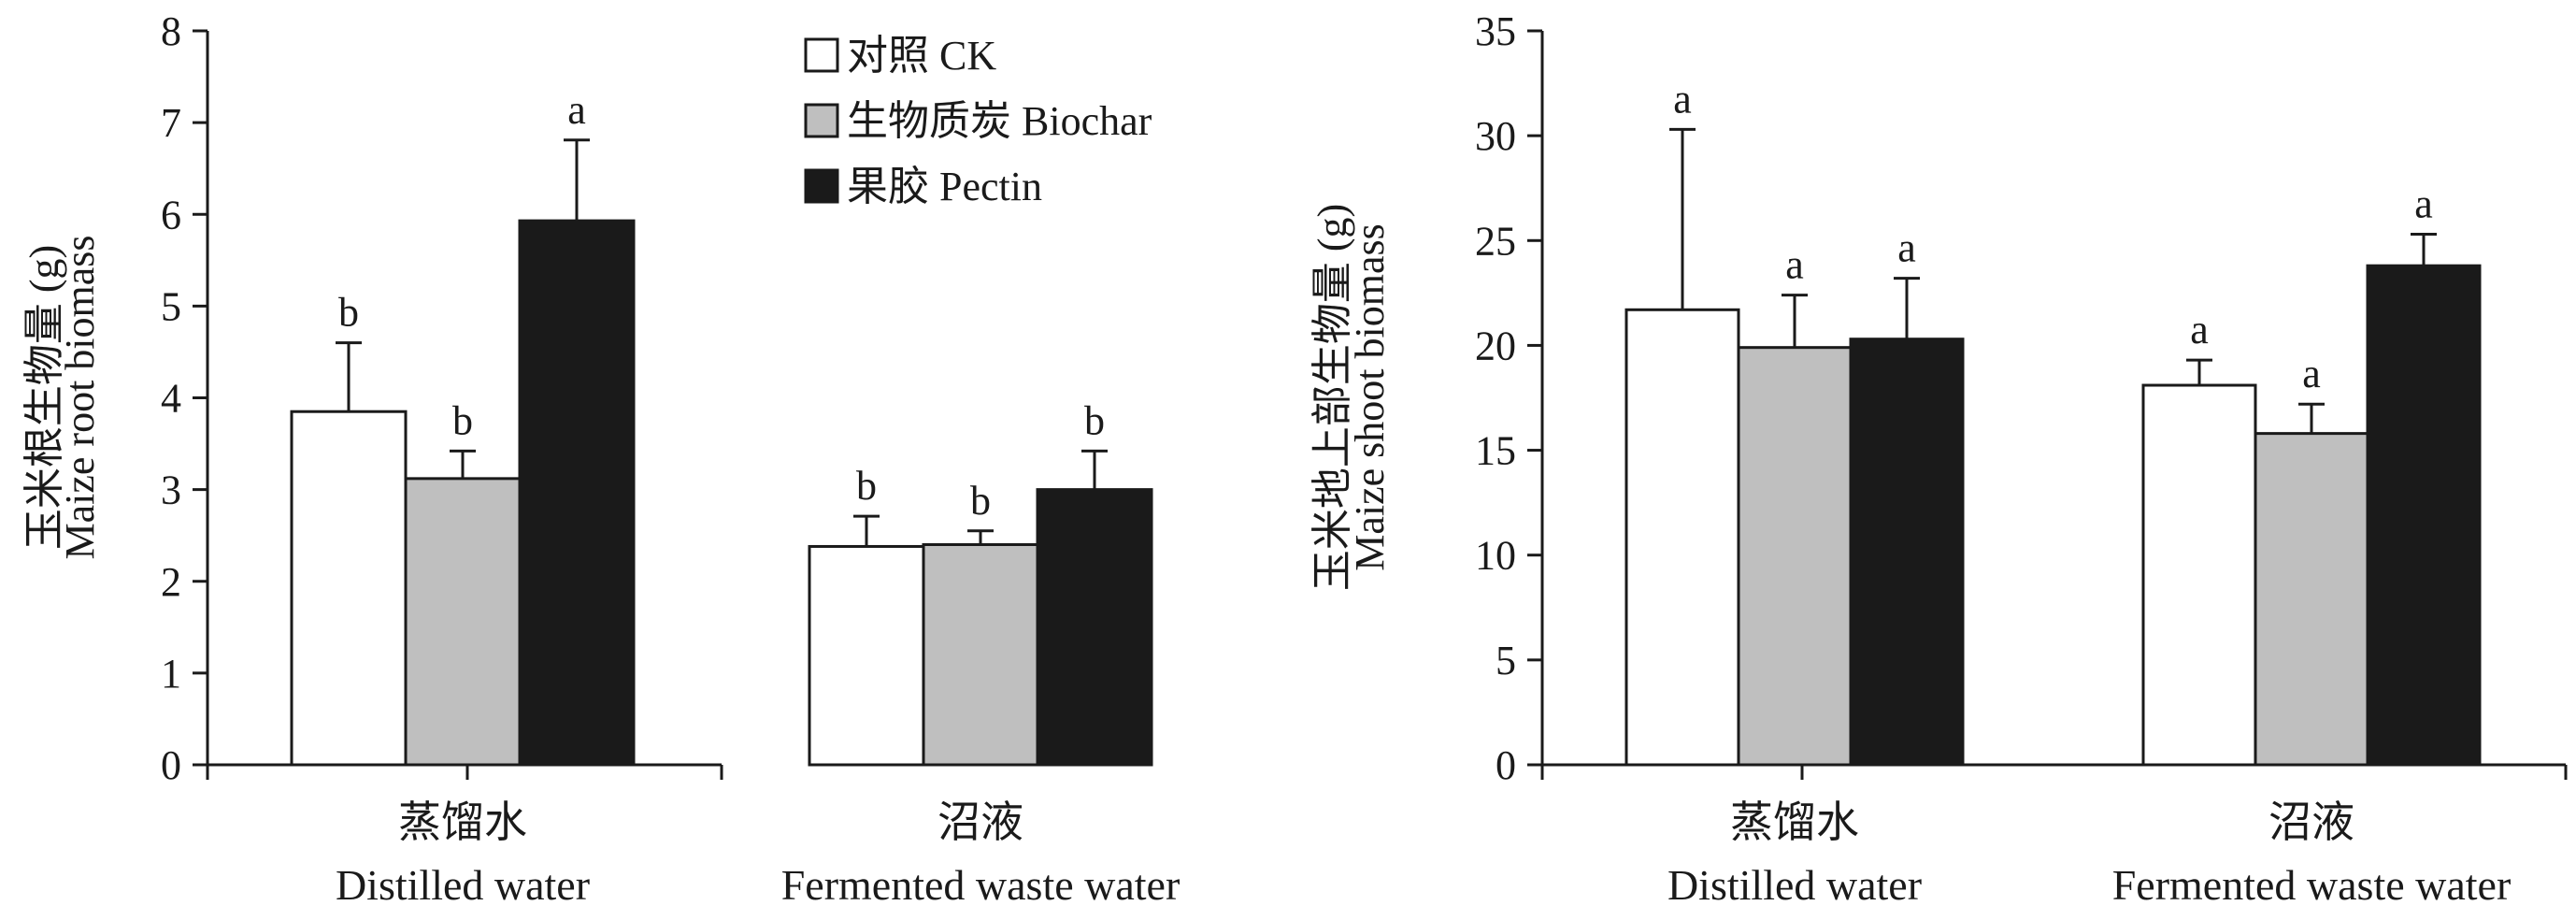 The width and height of the screenshot is (2576, 920). I want to click on y-tick-label: 2, so click(171, 582).